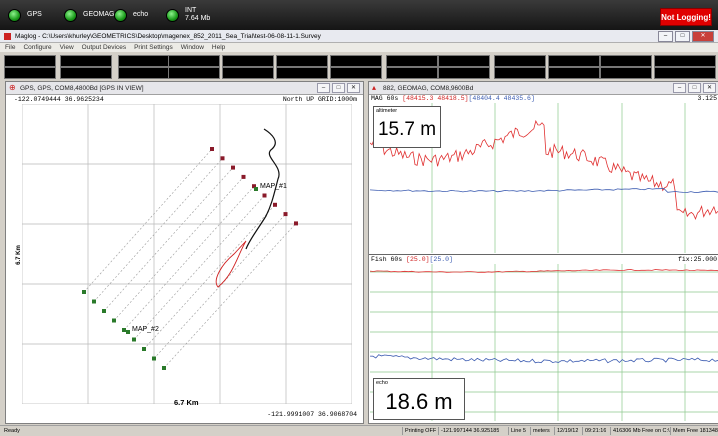 This screenshot has height=436, width=718. What do you see at coordinates (686, 17) in the screenshot?
I see `not-logging-button: Not Logging!` at bounding box center [686, 17].